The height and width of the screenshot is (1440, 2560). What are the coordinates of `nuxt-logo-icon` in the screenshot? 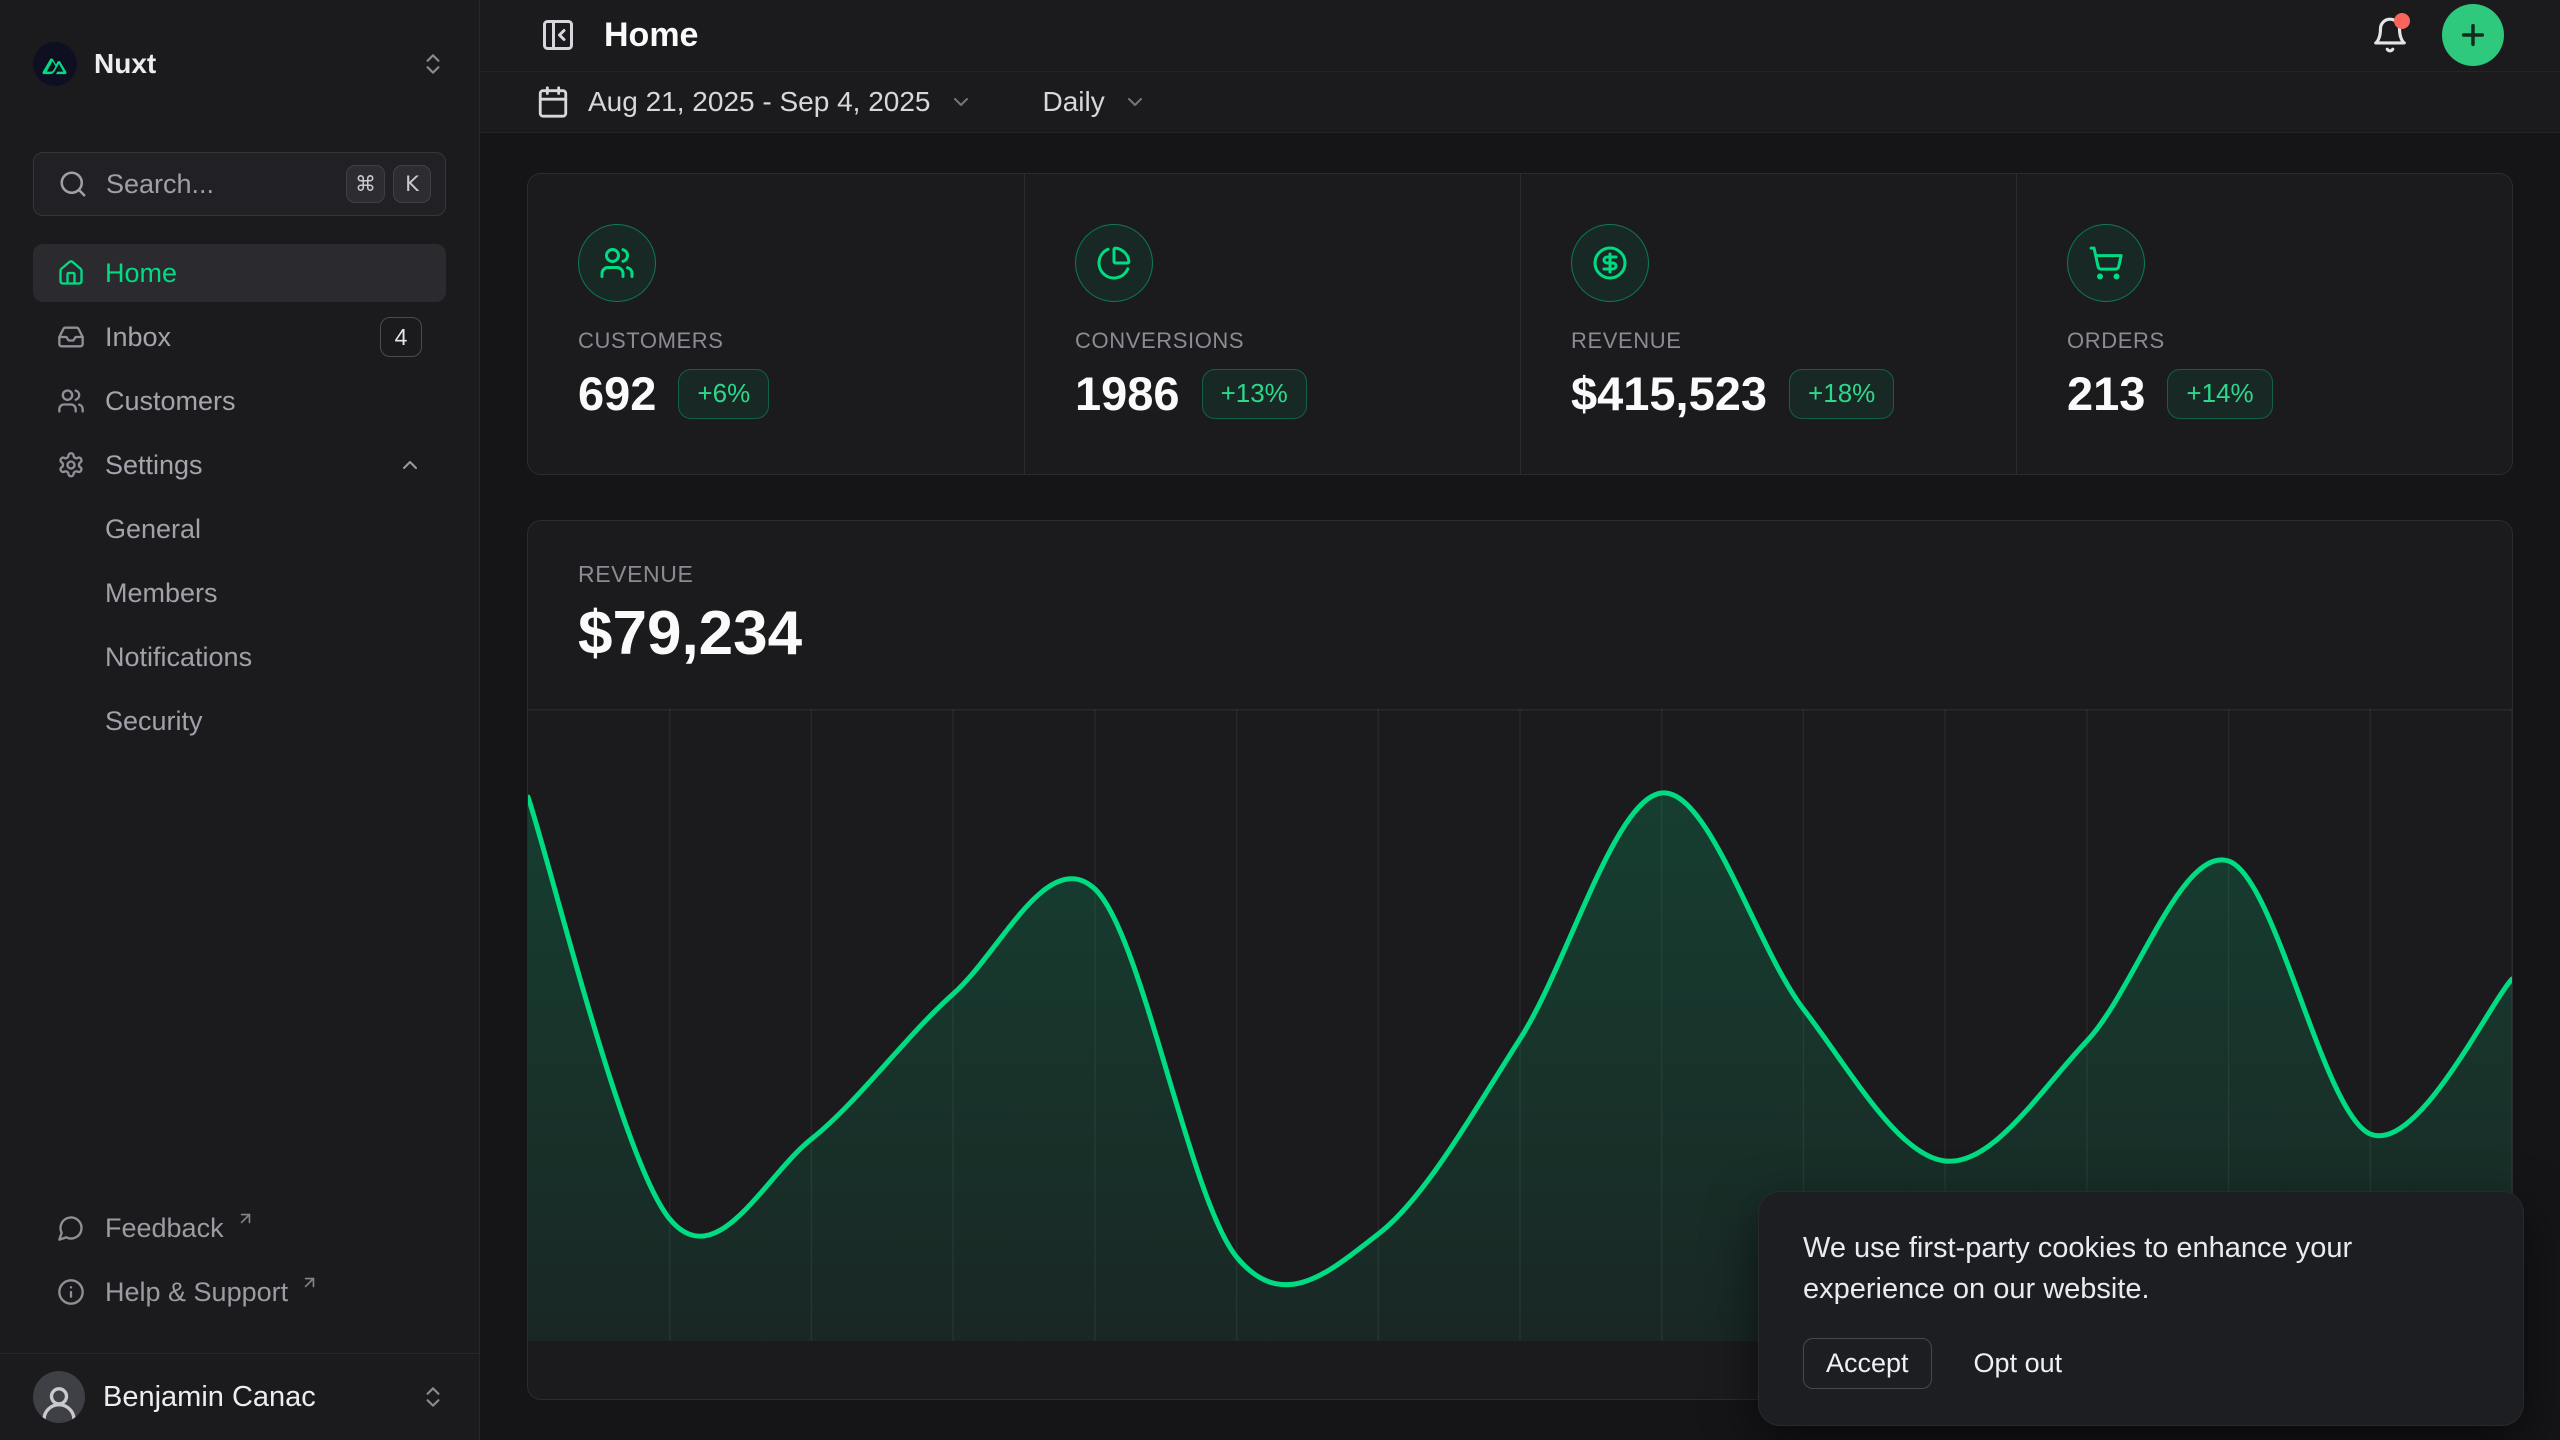 It's located at (55, 64).